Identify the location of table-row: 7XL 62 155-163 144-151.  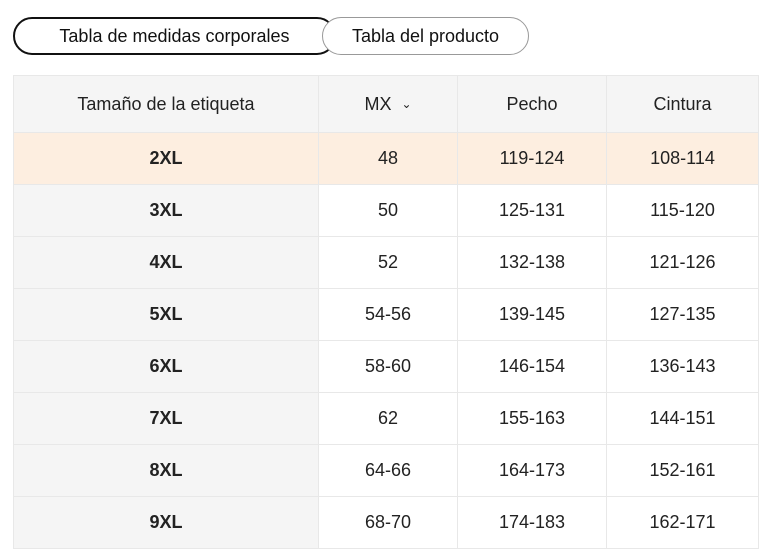
(386, 418).